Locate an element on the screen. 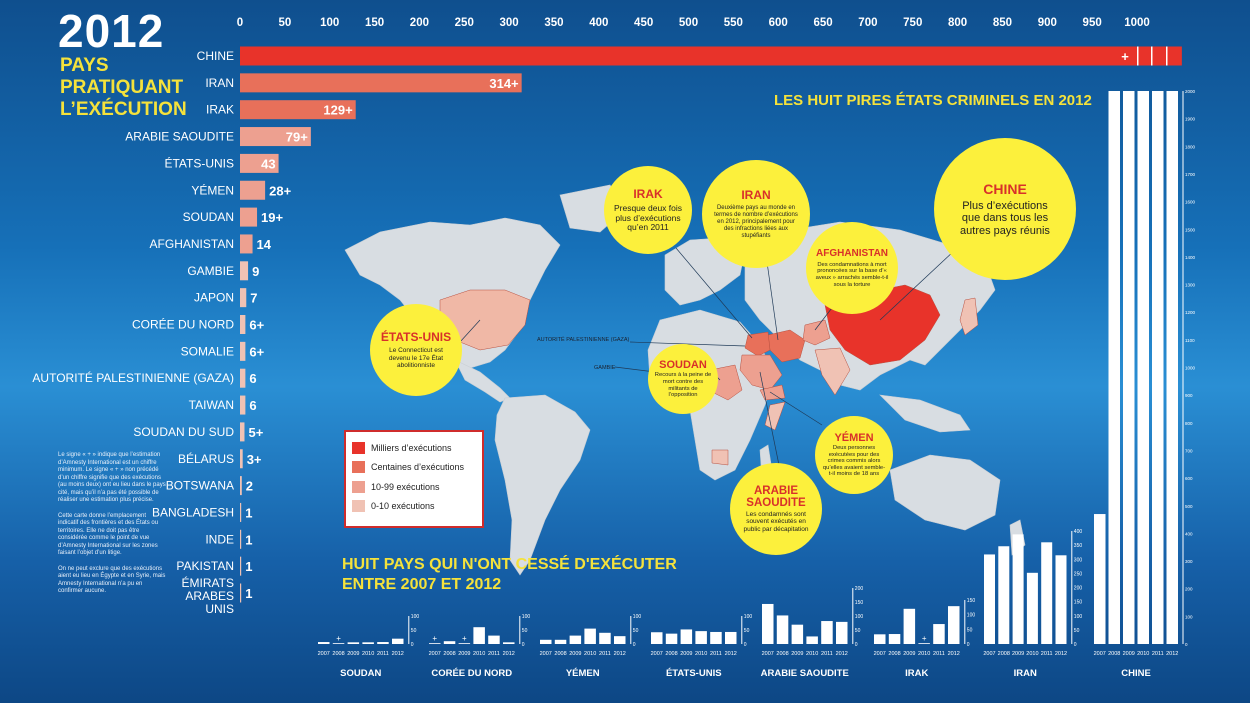 This screenshot has width=1250, height=703. x-tick-label: 700 is located at coordinates (867, 23).